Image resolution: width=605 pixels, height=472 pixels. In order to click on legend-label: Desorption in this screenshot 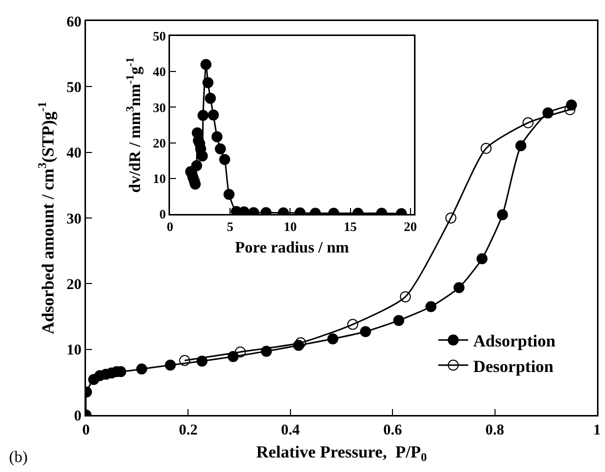, I will do `click(513, 366)`.